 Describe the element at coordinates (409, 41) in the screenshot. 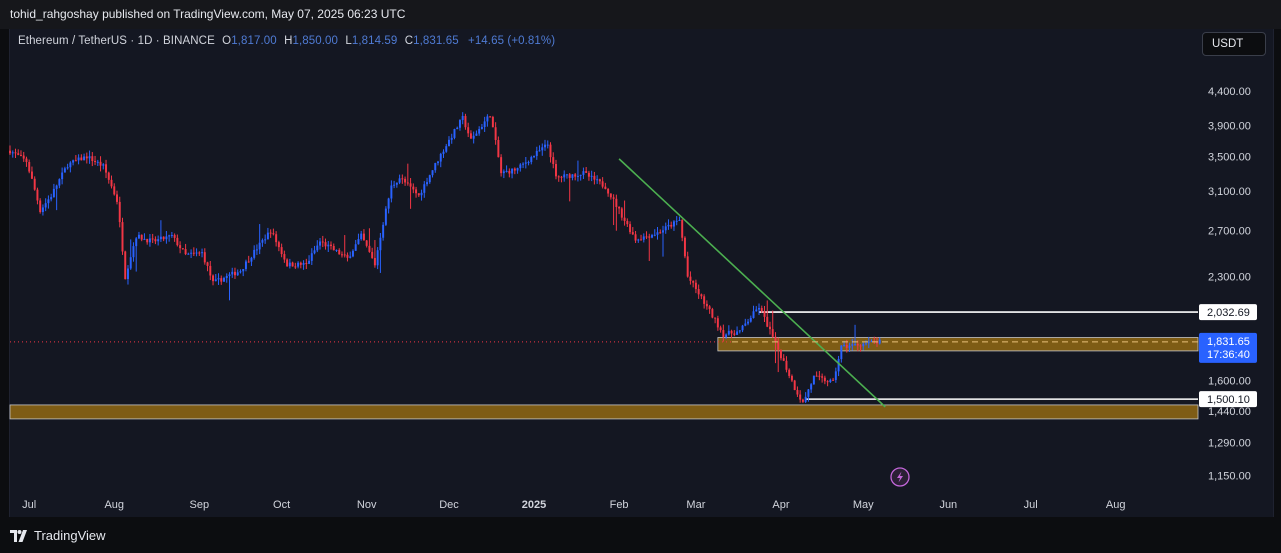

I see `close-label: C` at that location.